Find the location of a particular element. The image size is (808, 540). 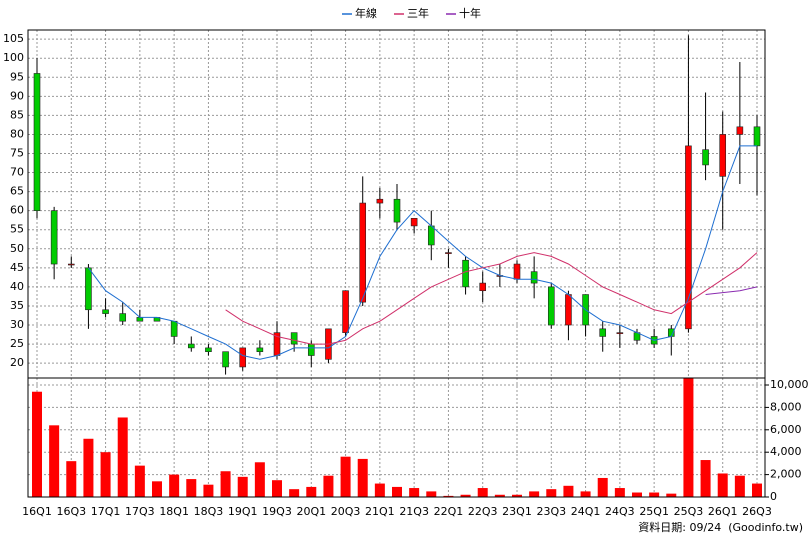

y-tick-label: 105 is located at coordinates (13, 38).